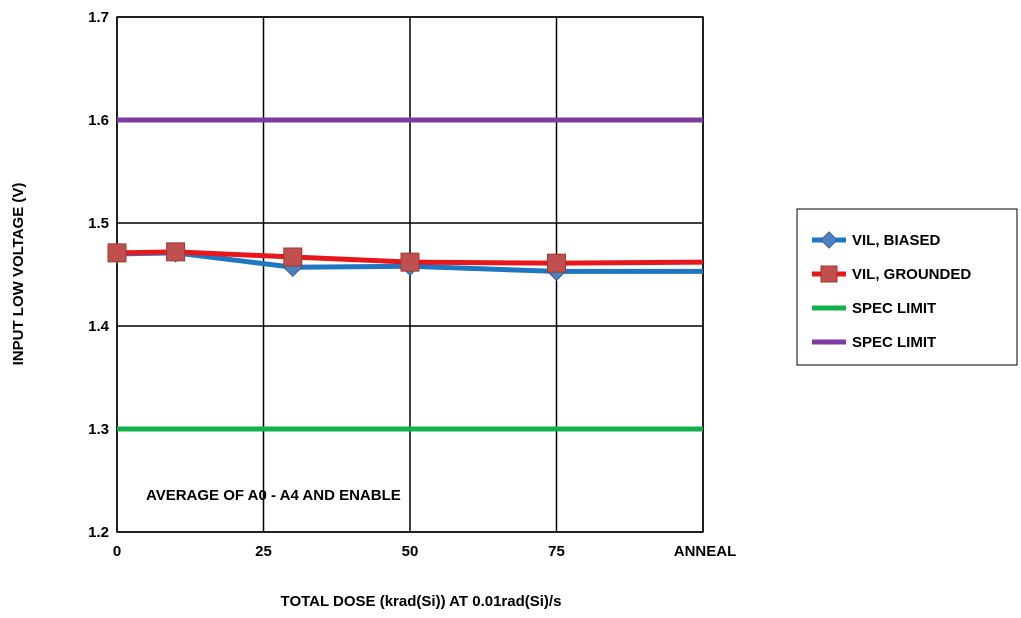 This screenshot has height=618, width=1021. Describe the element at coordinates (18, 274) in the screenshot. I see `y-axis-label: INPUT LOW VOLTAGE (V)` at that location.